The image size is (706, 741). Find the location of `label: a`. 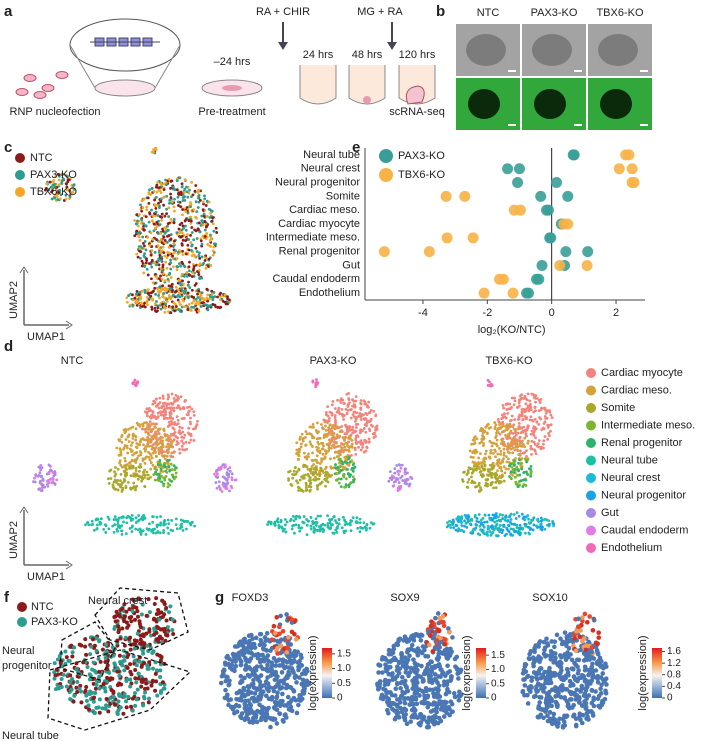

label: a is located at coordinates (8, 11).